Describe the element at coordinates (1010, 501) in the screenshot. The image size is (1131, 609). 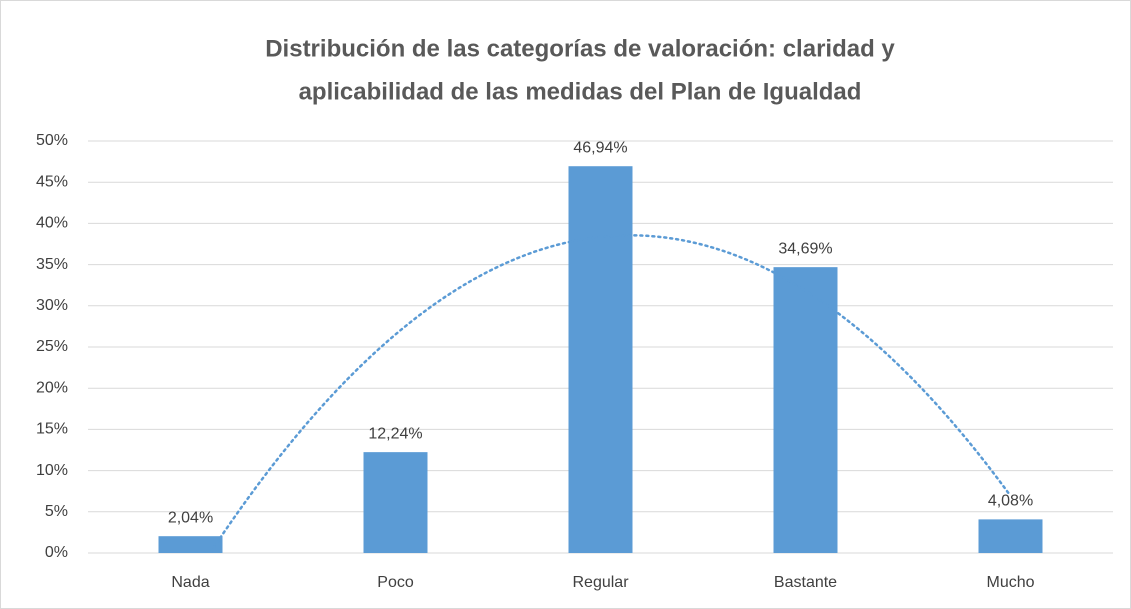
I see `value-label: 4,08%` at that location.